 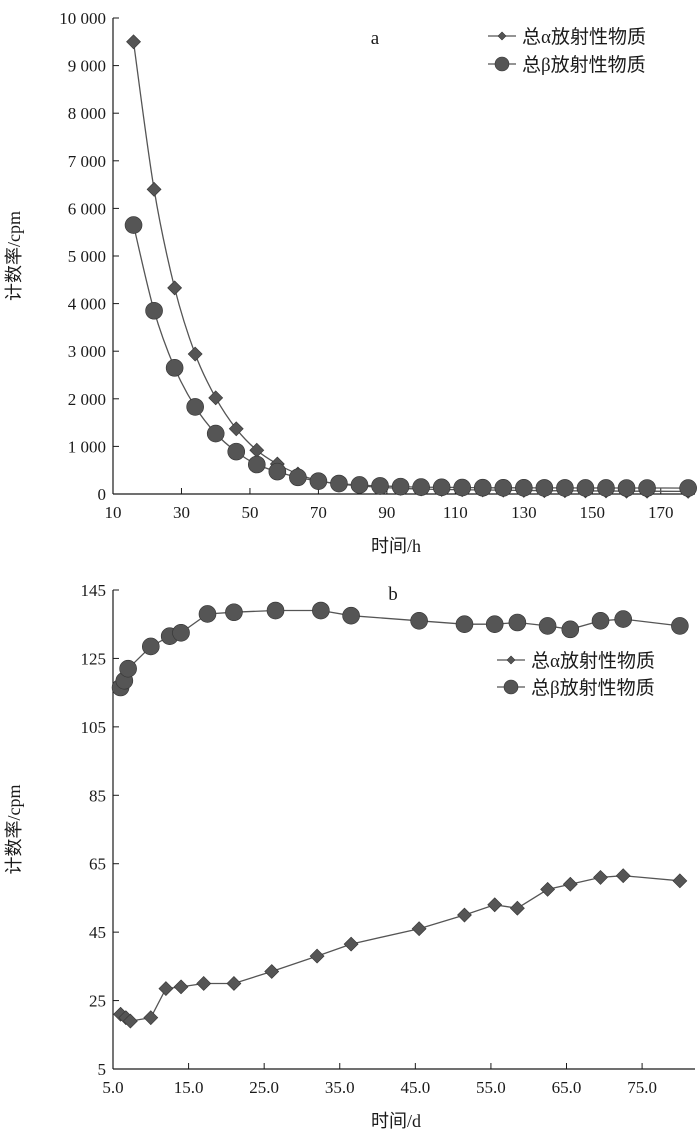 I want to click on y-tick-label: 125, so click(x=94, y=658).